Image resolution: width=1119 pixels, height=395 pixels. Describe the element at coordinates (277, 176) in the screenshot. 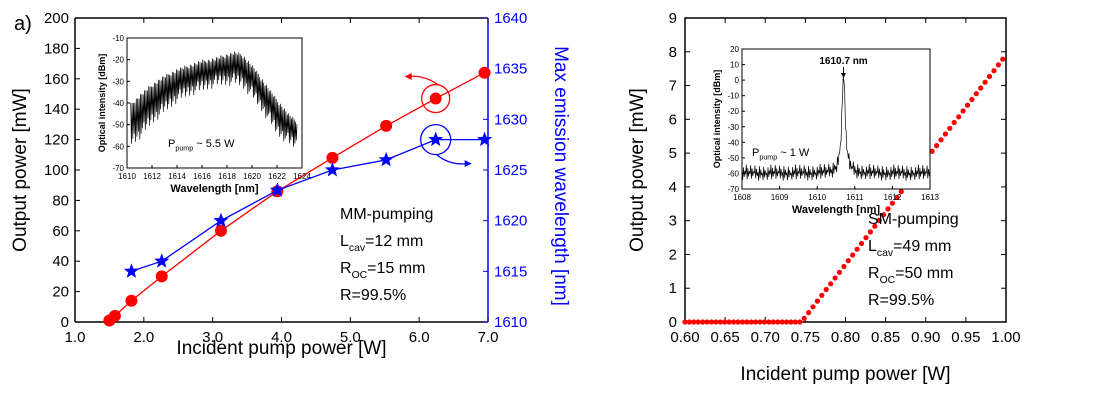

I see `inset-x-tick-label: 1622` at that location.